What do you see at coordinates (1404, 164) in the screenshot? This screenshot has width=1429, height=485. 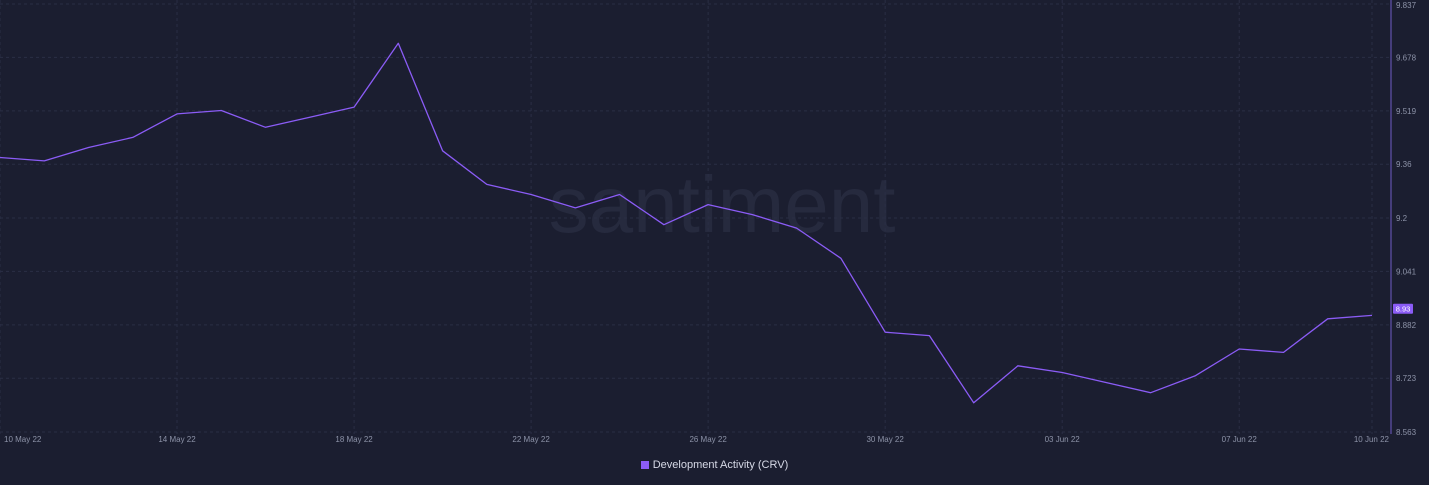 I see `y-tick-label: 9.36` at bounding box center [1404, 164].